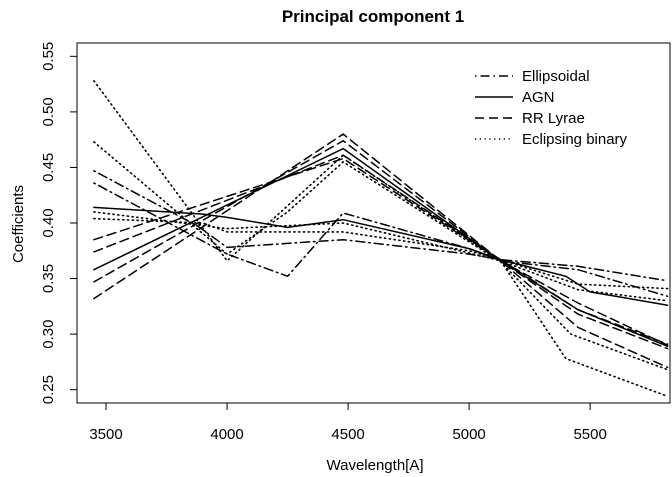  Describe the element at coordinates (556, 76) in the screenshot. I see `legend-label: Ellipsoidal` at that location.